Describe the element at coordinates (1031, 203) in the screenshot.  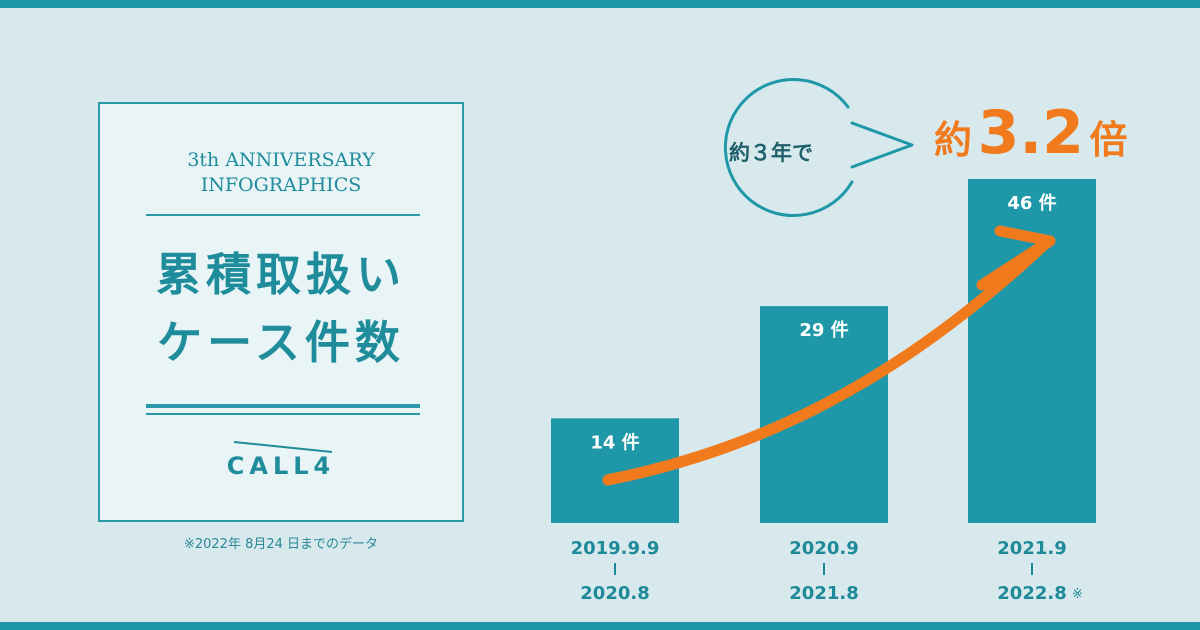
I see `bar-value-label-3: 46 件` at that location.